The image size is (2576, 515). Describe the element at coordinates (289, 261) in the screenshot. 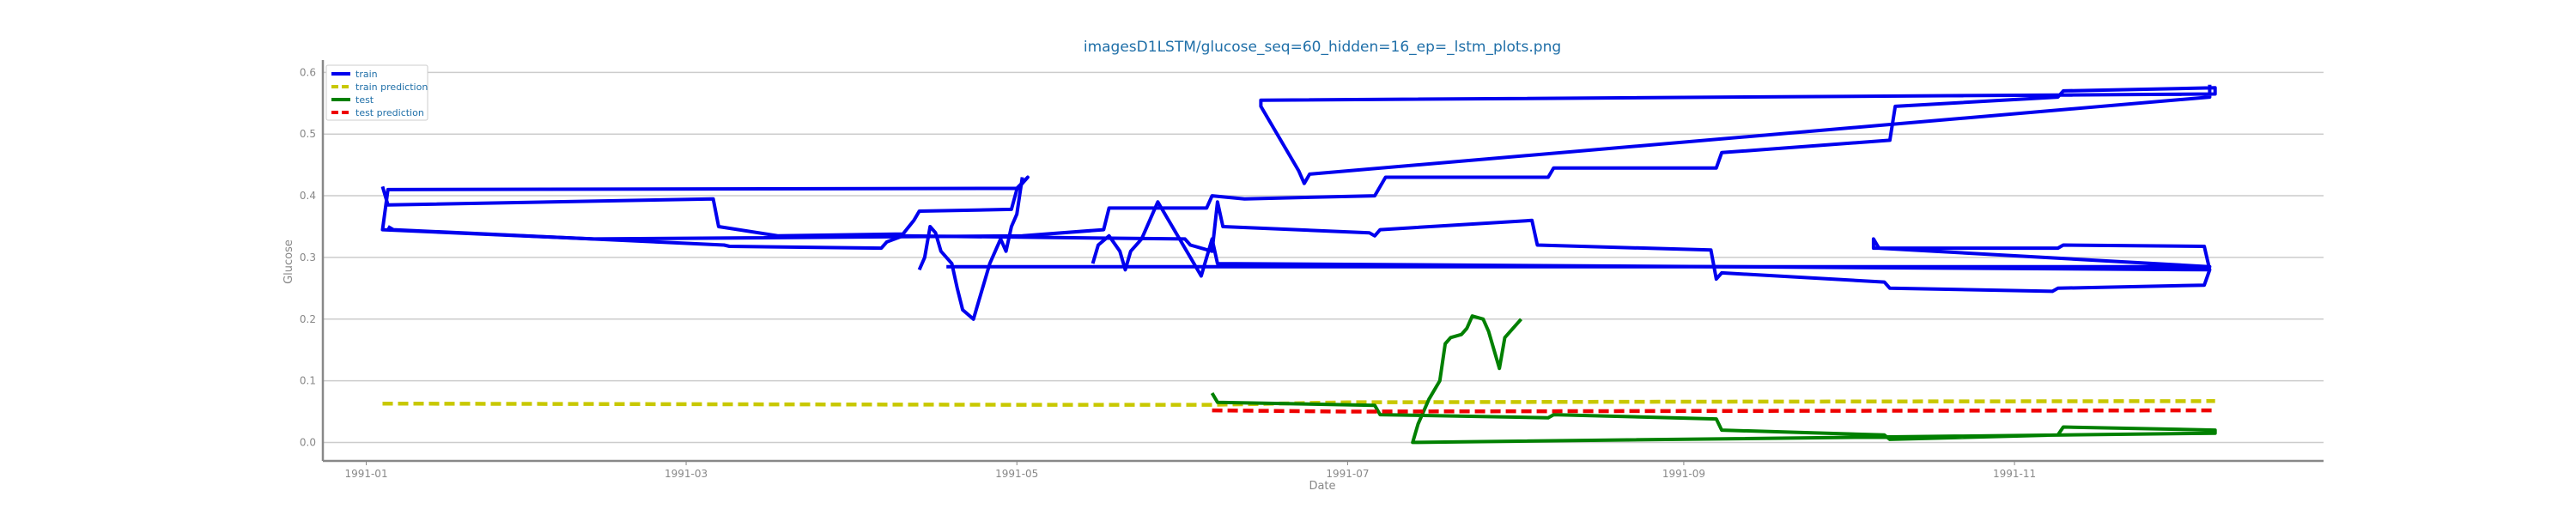

I see `y-axis-label: Glucose` at that location.